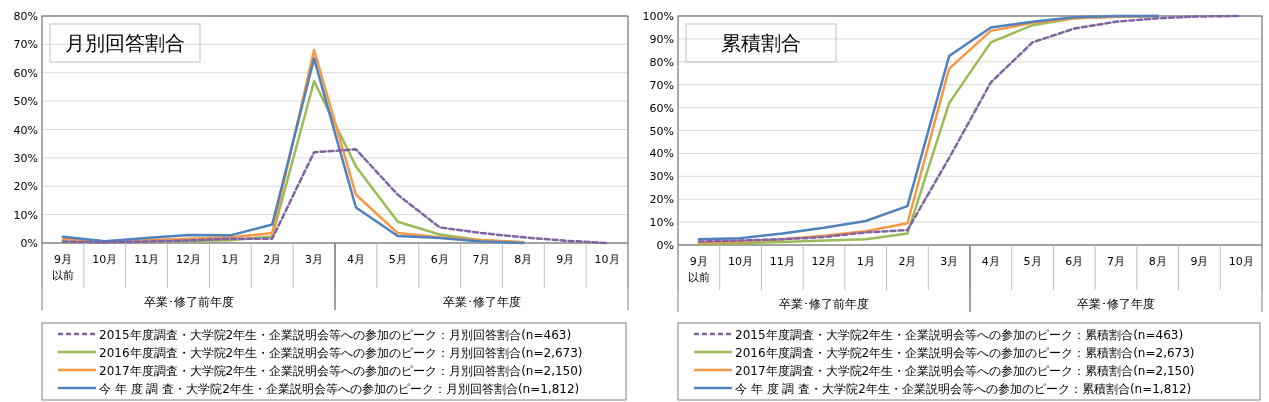  I want to click on legend-label: 2017年度調査・大学院2年生・企業説明会等への参加のピーク：累積割合(n=2,150), so click(965, 371).